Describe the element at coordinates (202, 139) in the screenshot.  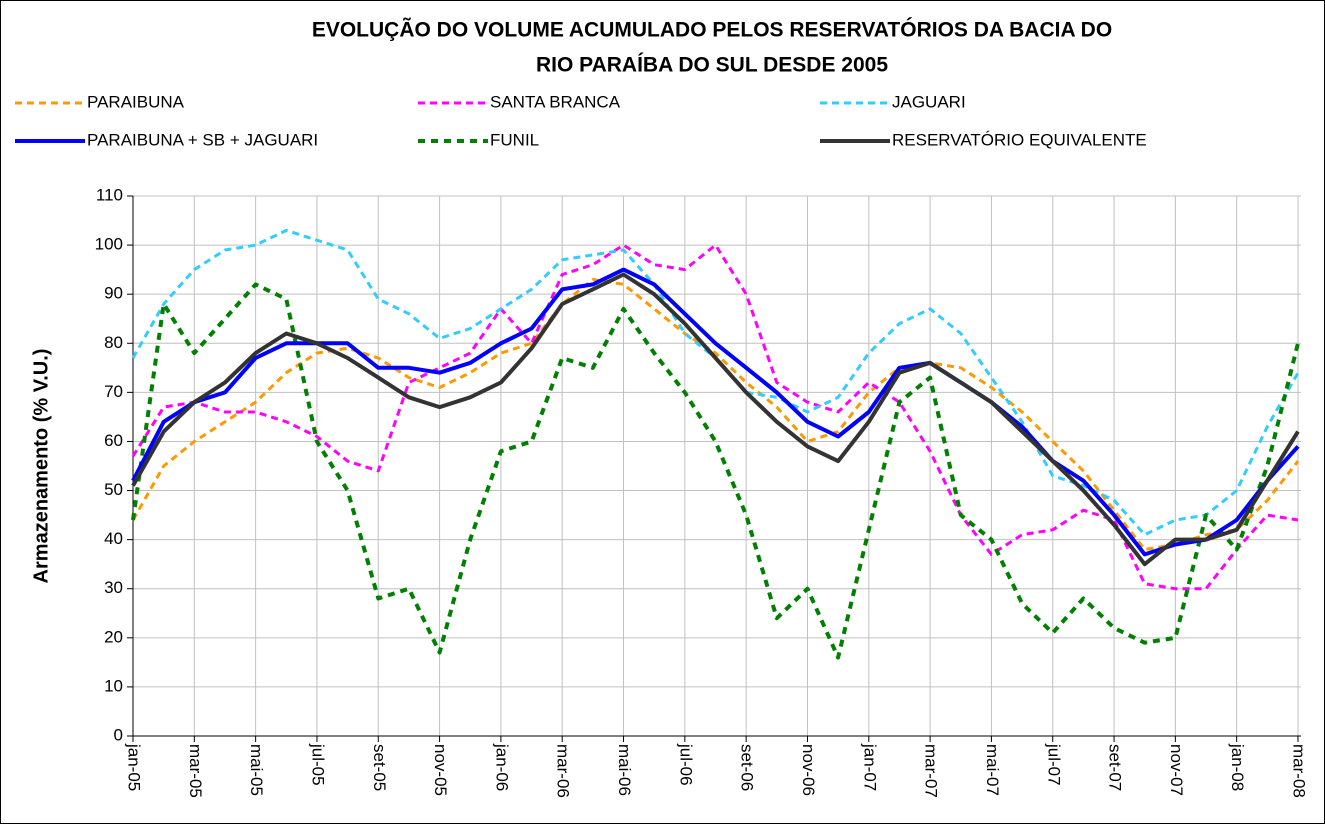
I see `legend-label: PARAIBUNA + SB + JAGUARI` at that location.